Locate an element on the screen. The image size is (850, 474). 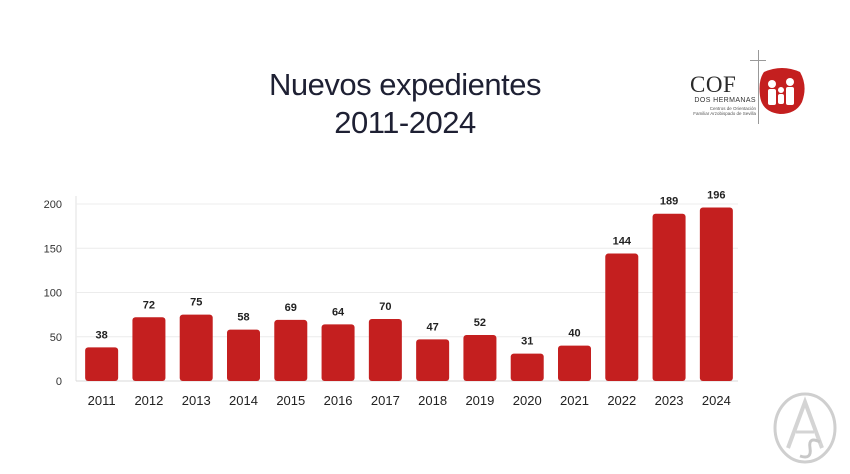
logo-name: COF is located at coordinates (713, 84).